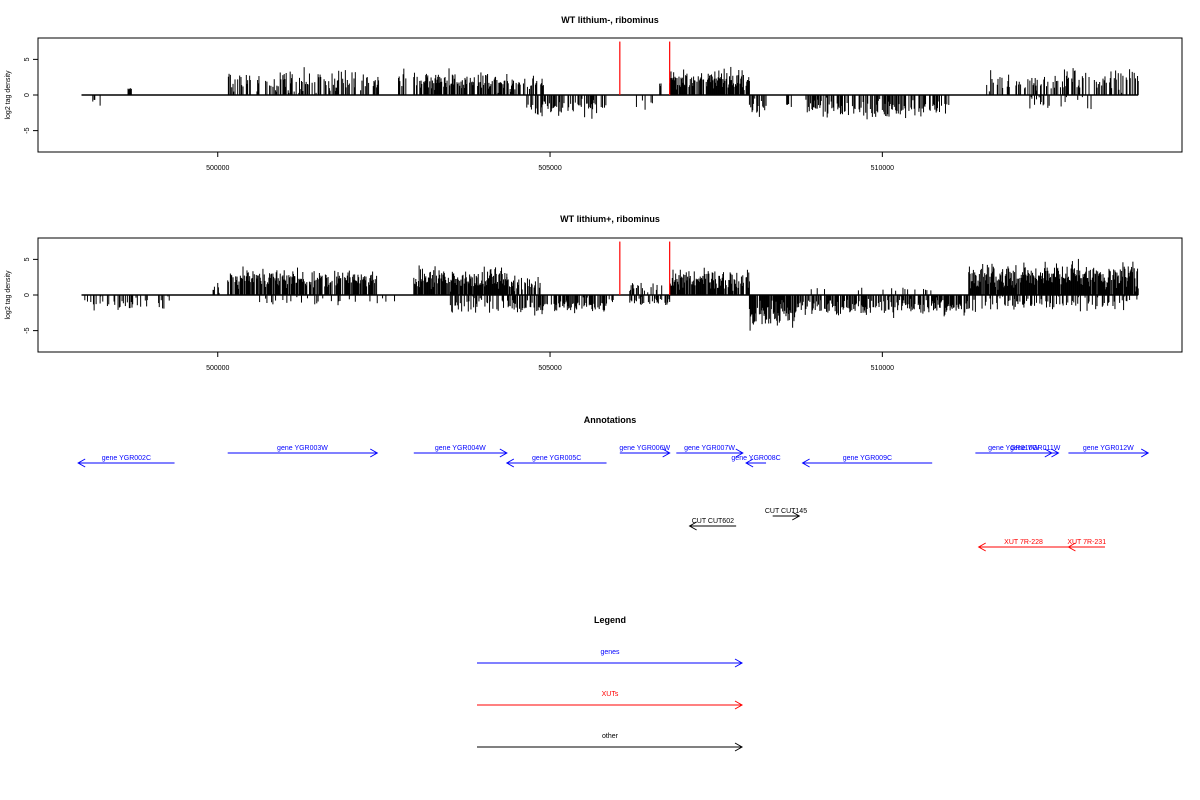  I want to click on feature-label: gene YGR007W, so click(709, 448).